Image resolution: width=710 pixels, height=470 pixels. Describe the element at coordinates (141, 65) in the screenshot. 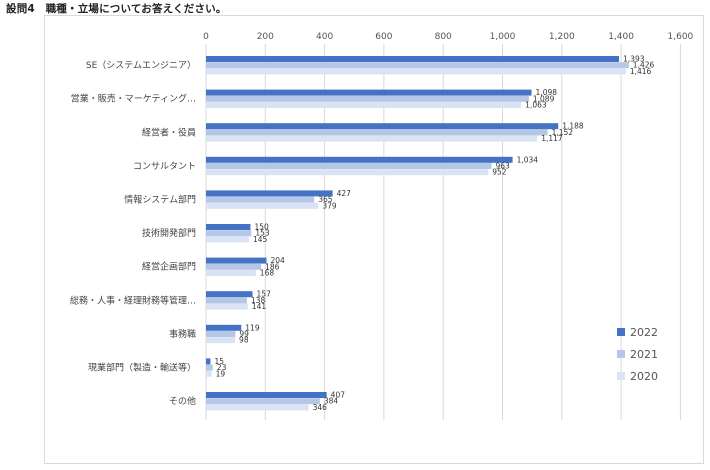

I see `category-label: SE（システムエンジニア）` at that location.